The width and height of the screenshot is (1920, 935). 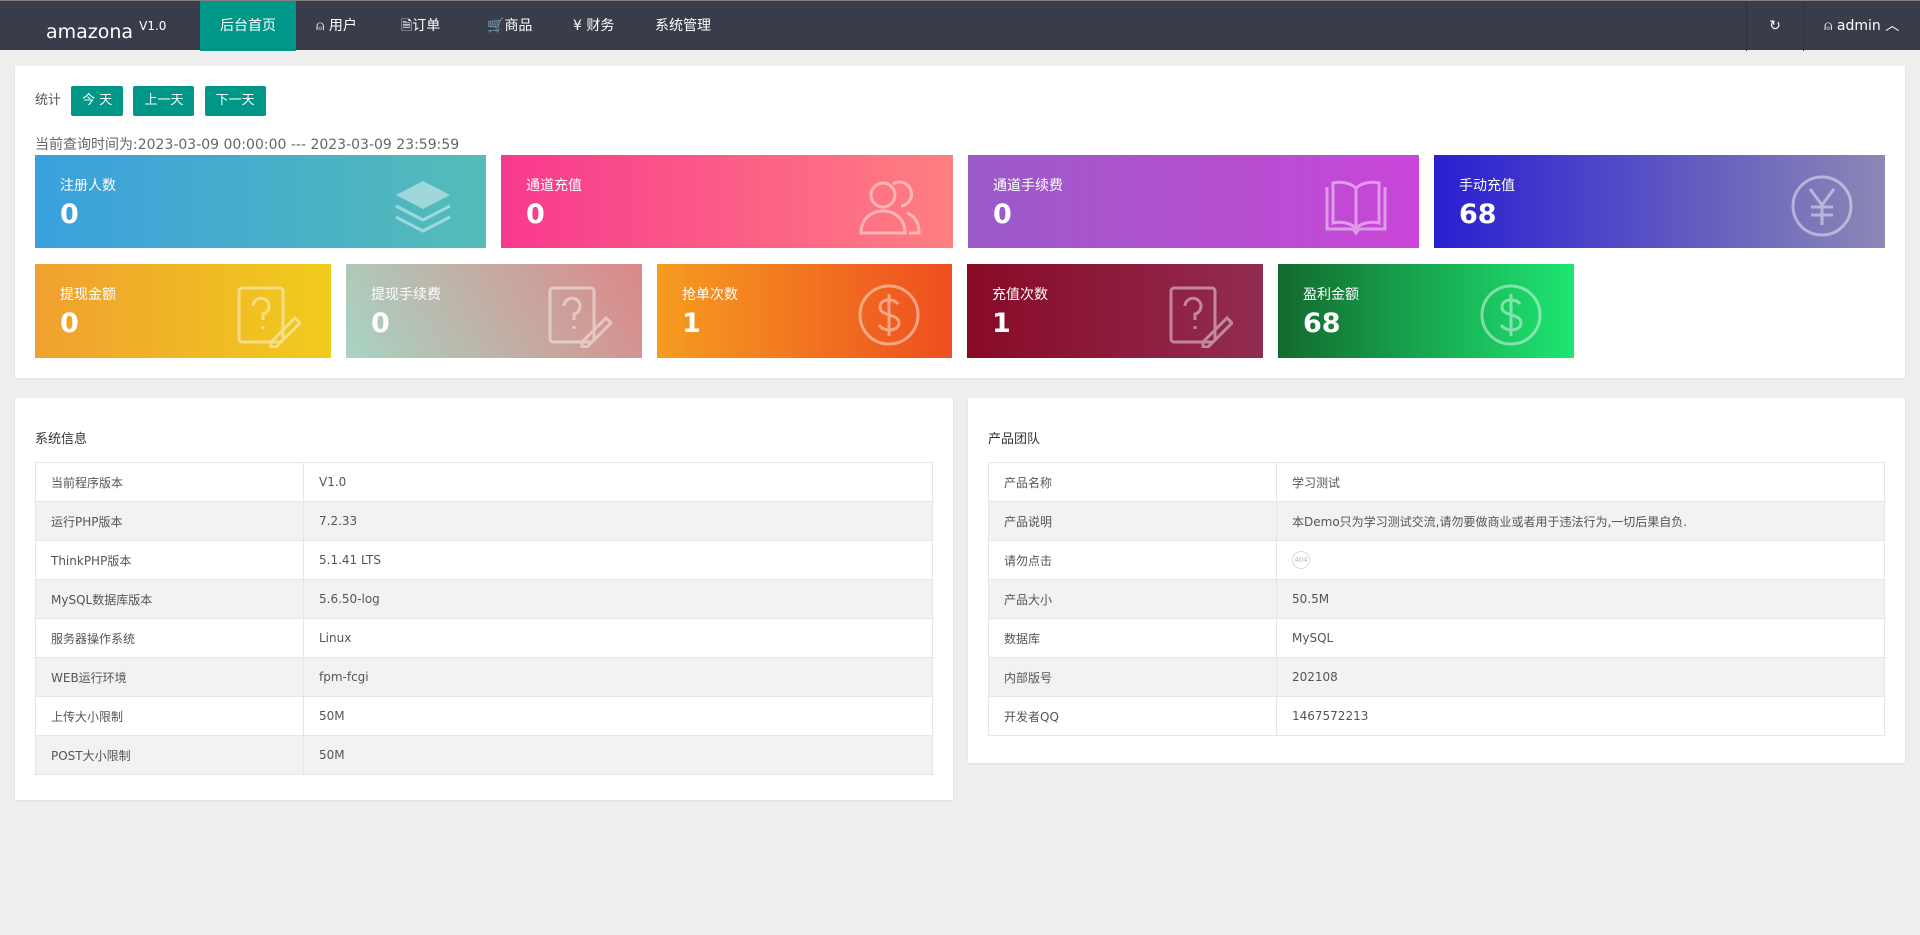 I want to click on nav-label: 财务, so click(x=600, y=26).